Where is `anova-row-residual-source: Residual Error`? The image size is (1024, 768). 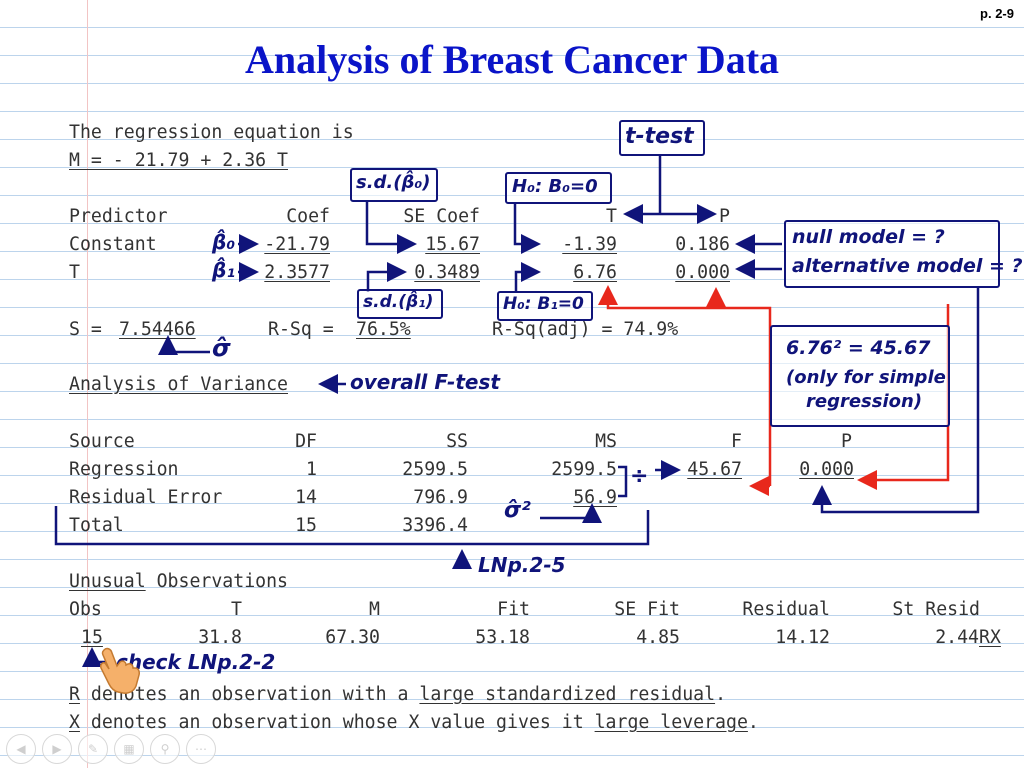 anova-row-residual-source: Residual Error is located at coordinates (146, 497).